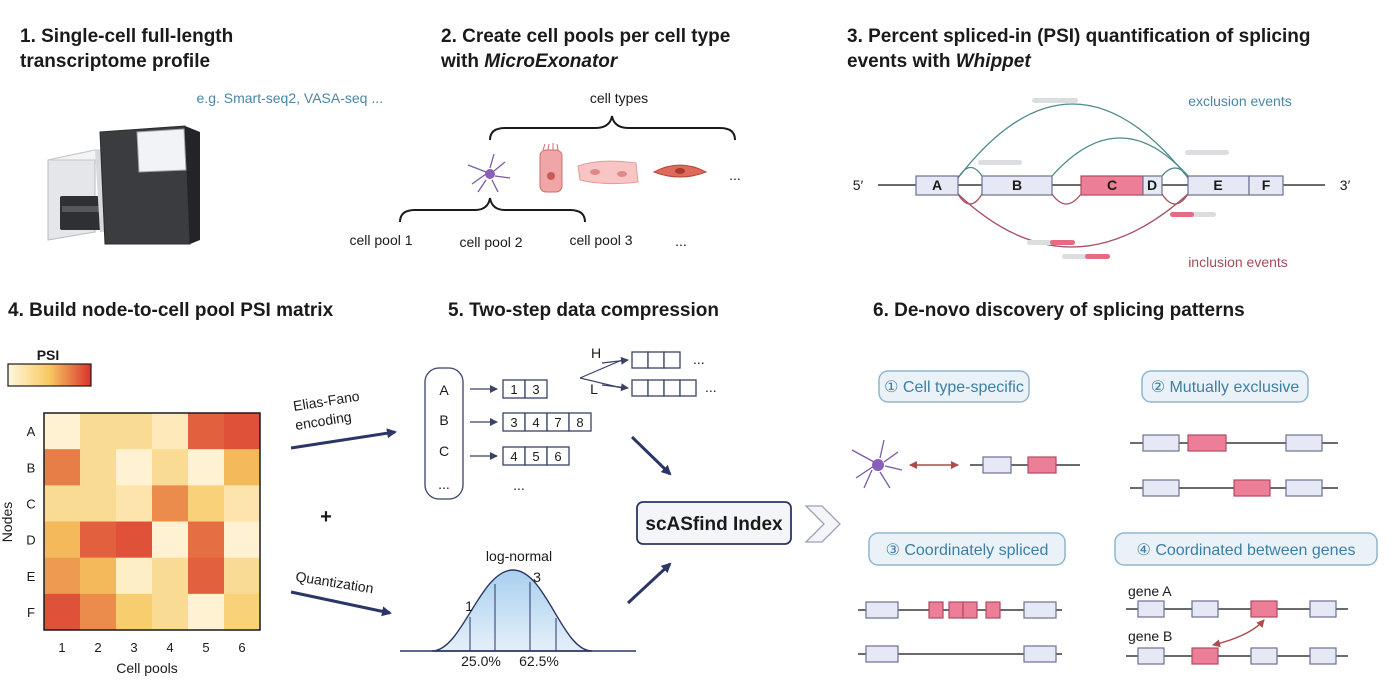  What do you see at coordinates (1120, 157) in the screenshot?
I see `exclusion-arc-b-e` at bounding box center [1120, 157].